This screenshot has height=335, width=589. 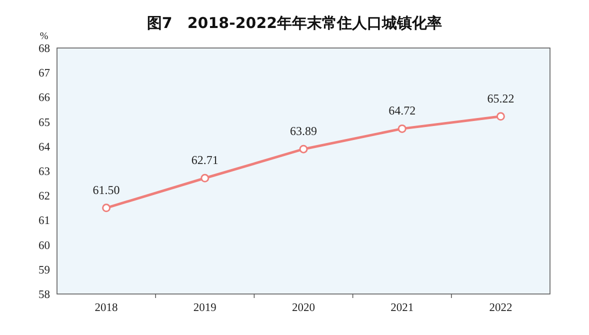 What do you see at coordinates (205, 308) in the screenshot?
I see `x-tick-label: 2019` at bounding box center [205, 308].